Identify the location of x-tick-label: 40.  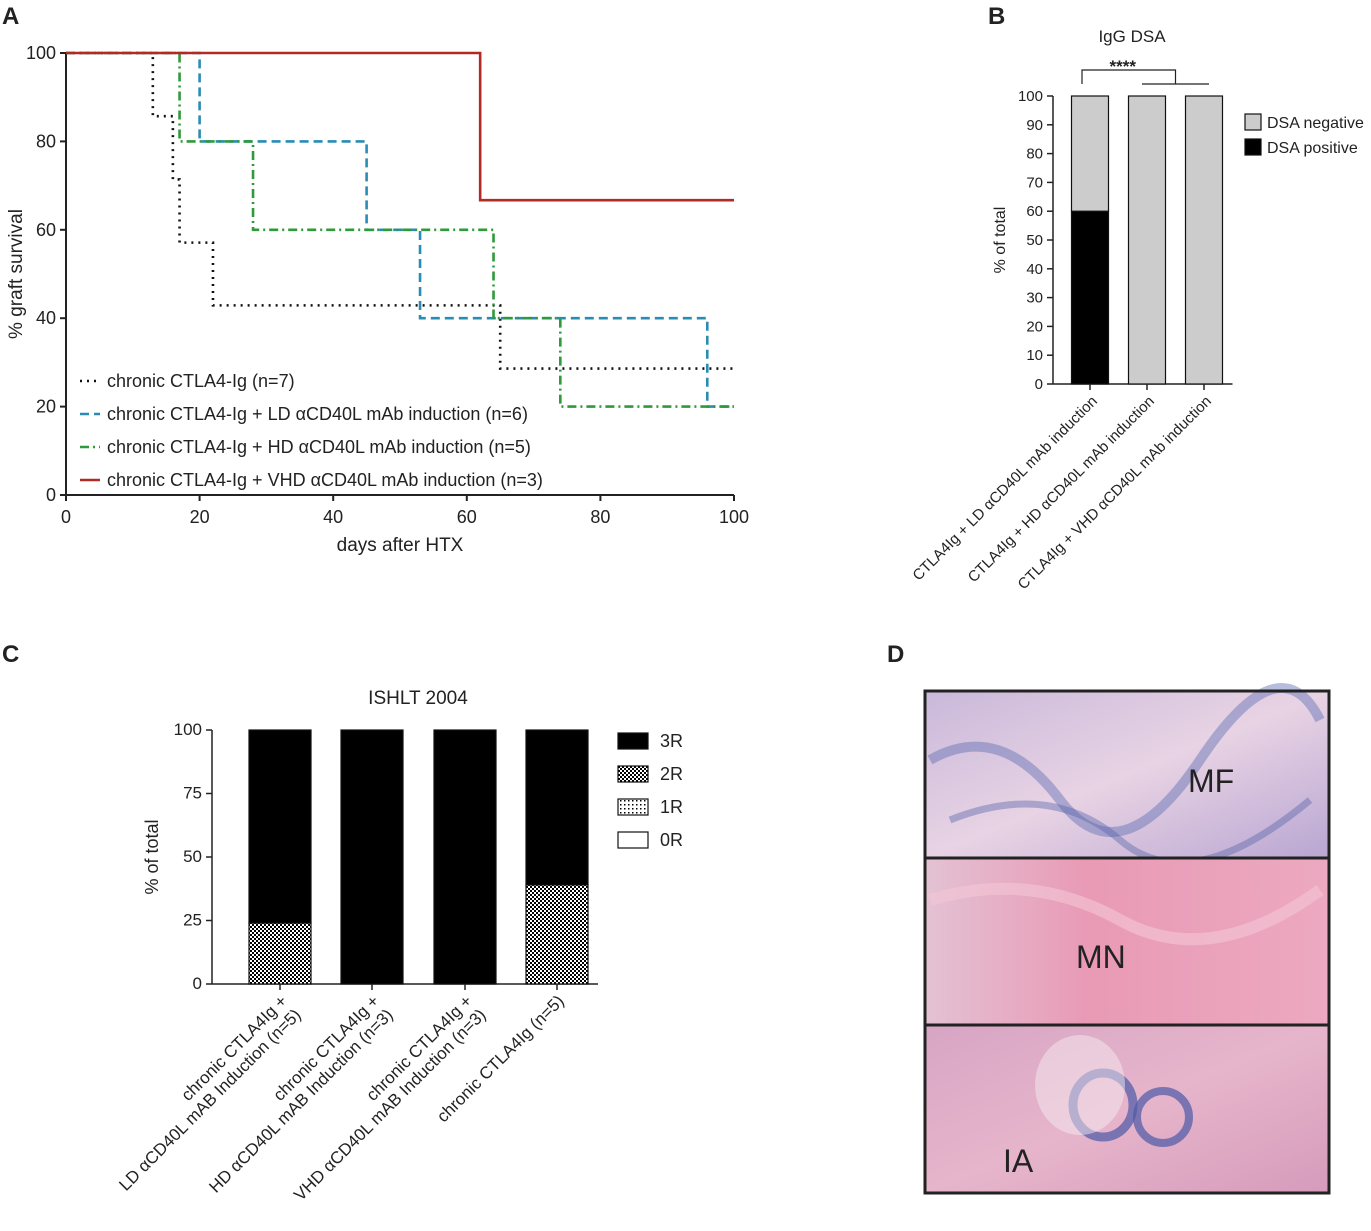
(333, 517).